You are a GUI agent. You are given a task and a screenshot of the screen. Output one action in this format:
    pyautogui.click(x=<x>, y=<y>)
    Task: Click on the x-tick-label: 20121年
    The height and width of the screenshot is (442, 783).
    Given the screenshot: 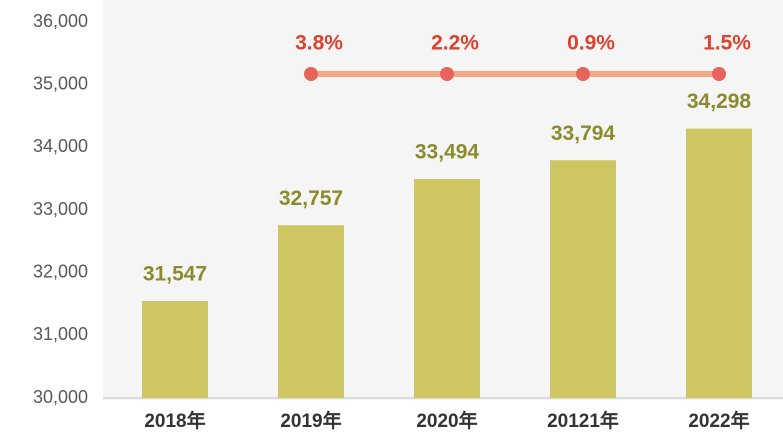 What is the action you would take?
    pyautogui.click(x=583, y=420)
    